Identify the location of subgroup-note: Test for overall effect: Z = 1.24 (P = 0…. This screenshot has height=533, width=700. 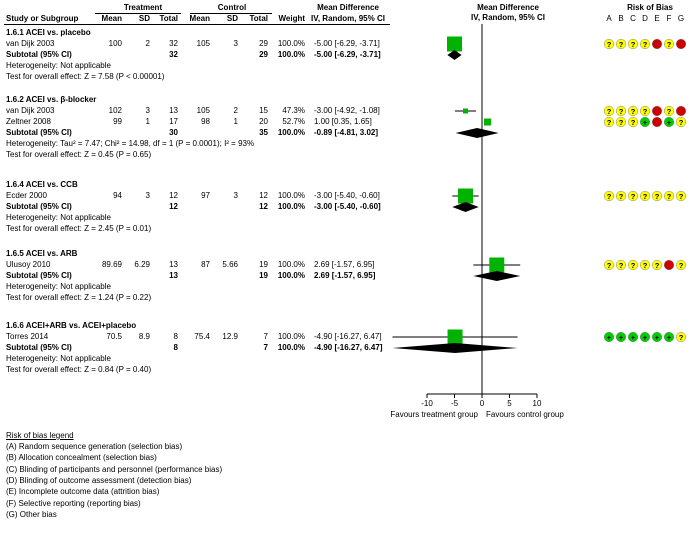
(79, 297).